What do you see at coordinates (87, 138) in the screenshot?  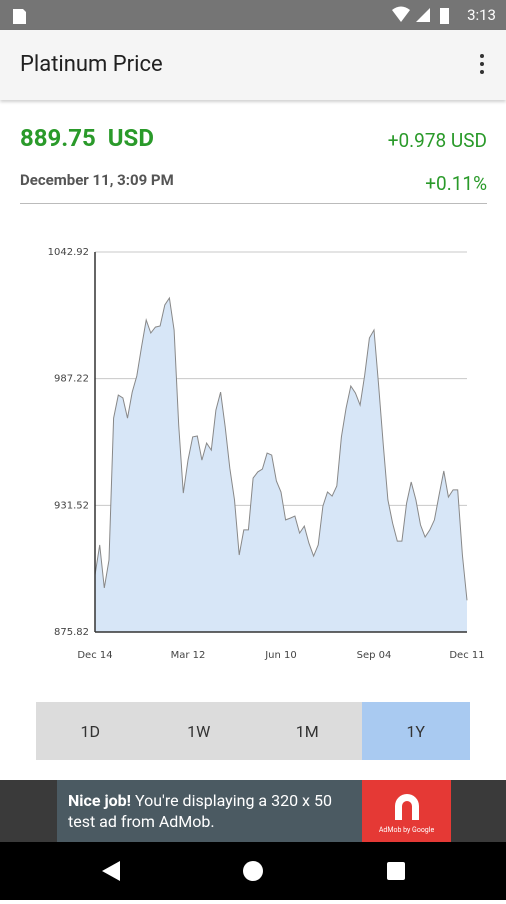 I see `price: 889.75 USD` at bounding box center [87, 138].